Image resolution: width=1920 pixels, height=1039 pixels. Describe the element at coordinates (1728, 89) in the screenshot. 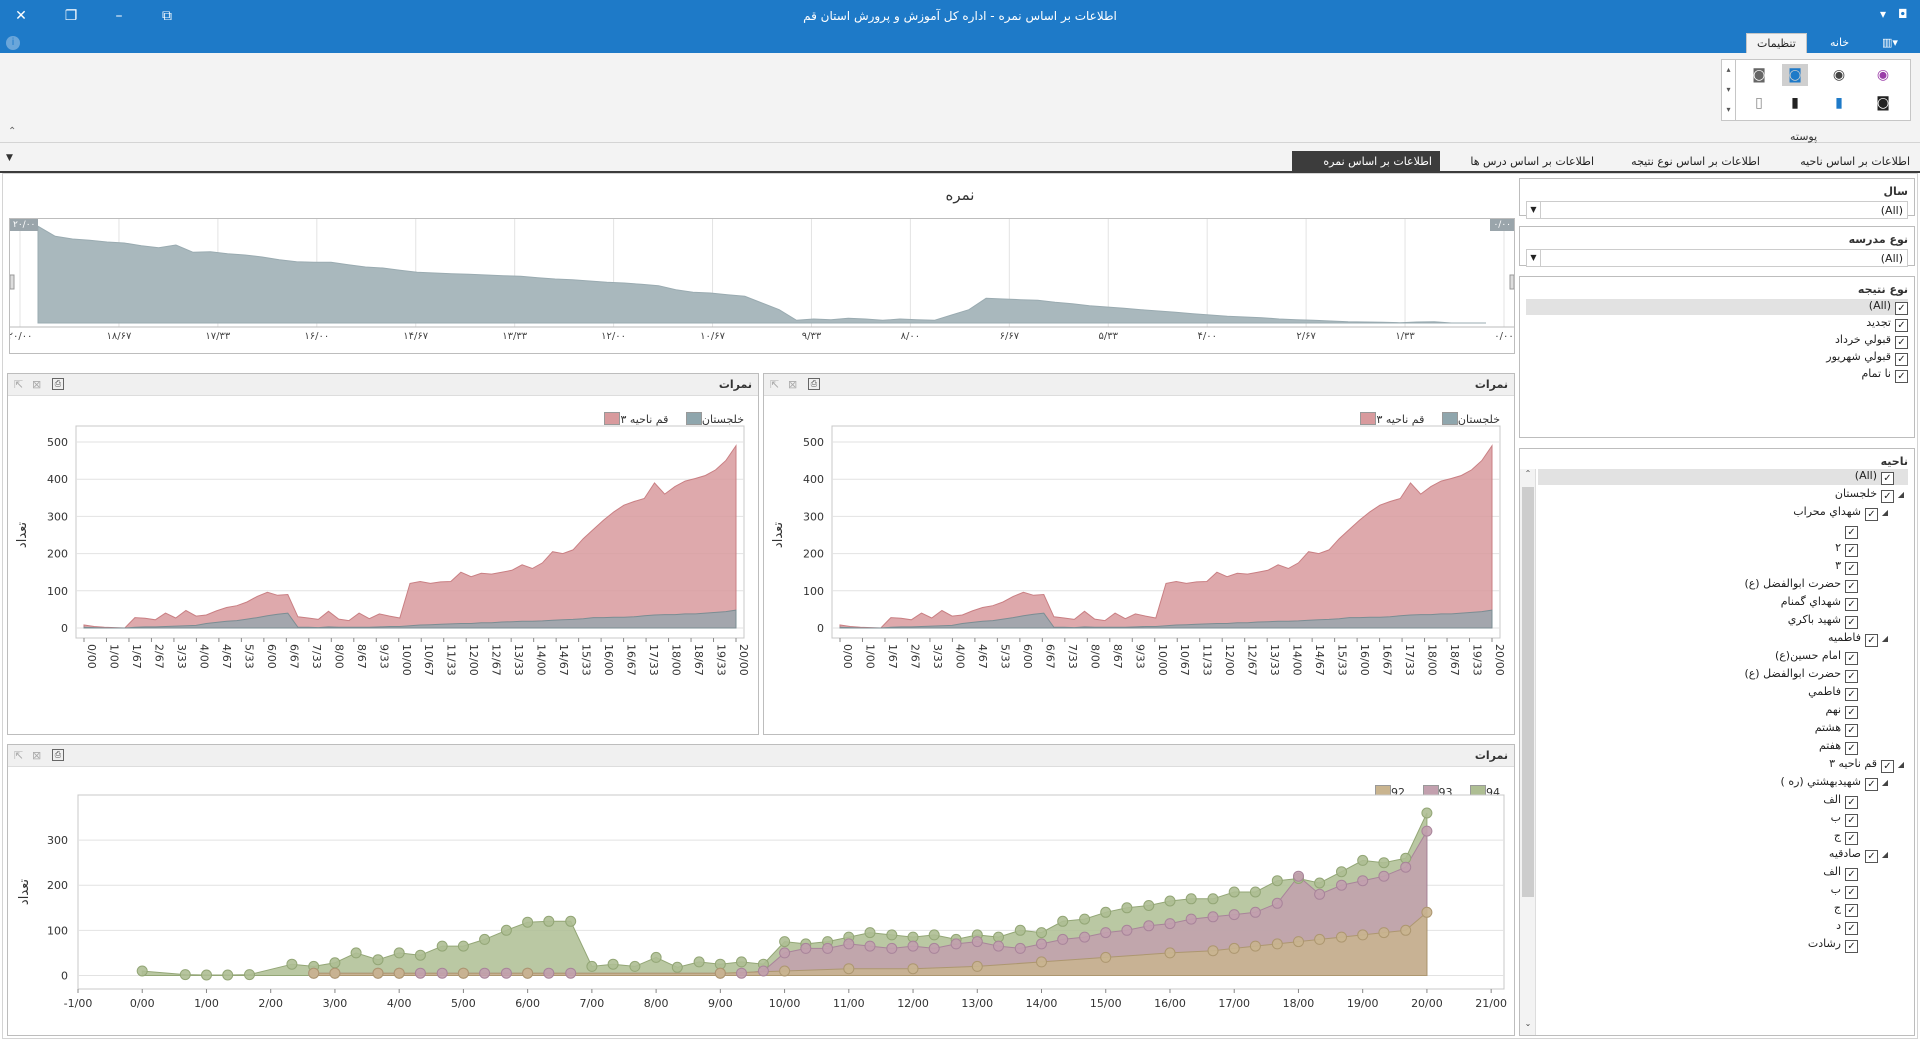

I see `gallery-down-icon: ▾` at that location.